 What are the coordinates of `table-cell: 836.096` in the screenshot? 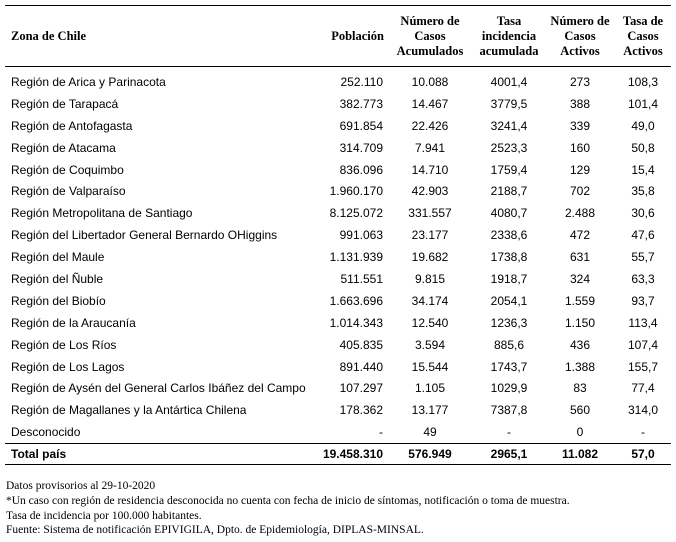 It's located at (361, 169).